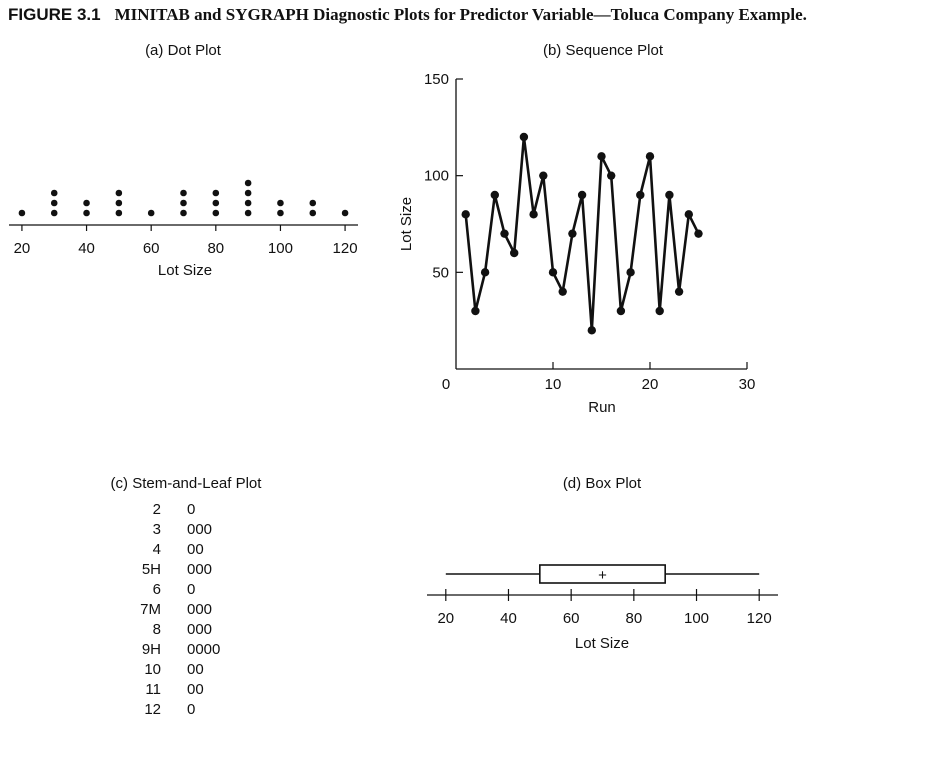  What do you see at coordinates (157, 629) in the screenshot?
I see `stem-value: 8` at bounding box center [157, 629].